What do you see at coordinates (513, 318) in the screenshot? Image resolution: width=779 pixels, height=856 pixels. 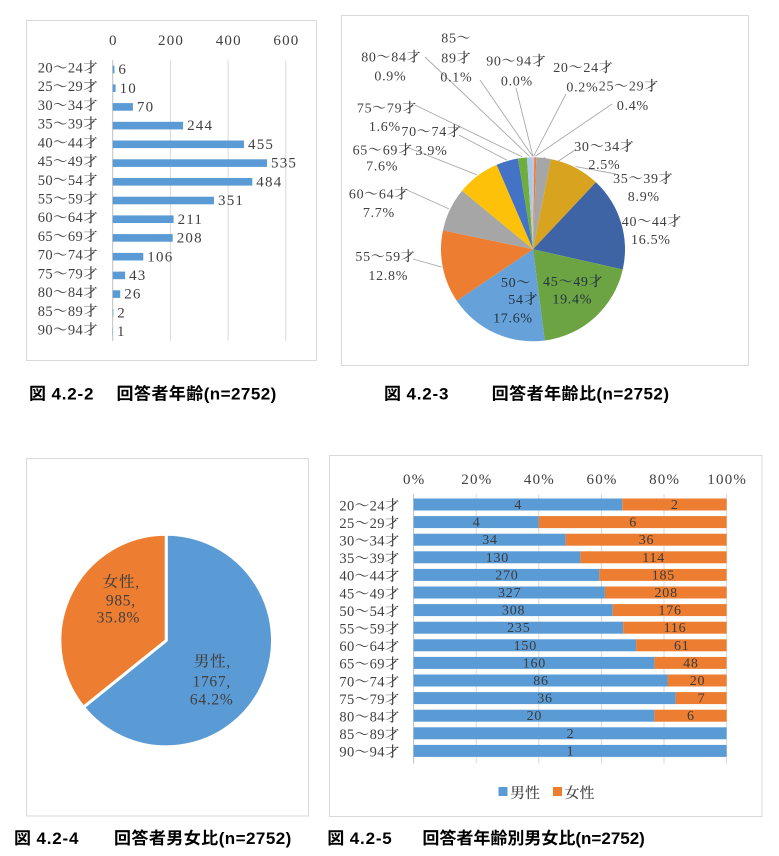 I see `svg-text: 17.6%` at bounding box center [513, 318].